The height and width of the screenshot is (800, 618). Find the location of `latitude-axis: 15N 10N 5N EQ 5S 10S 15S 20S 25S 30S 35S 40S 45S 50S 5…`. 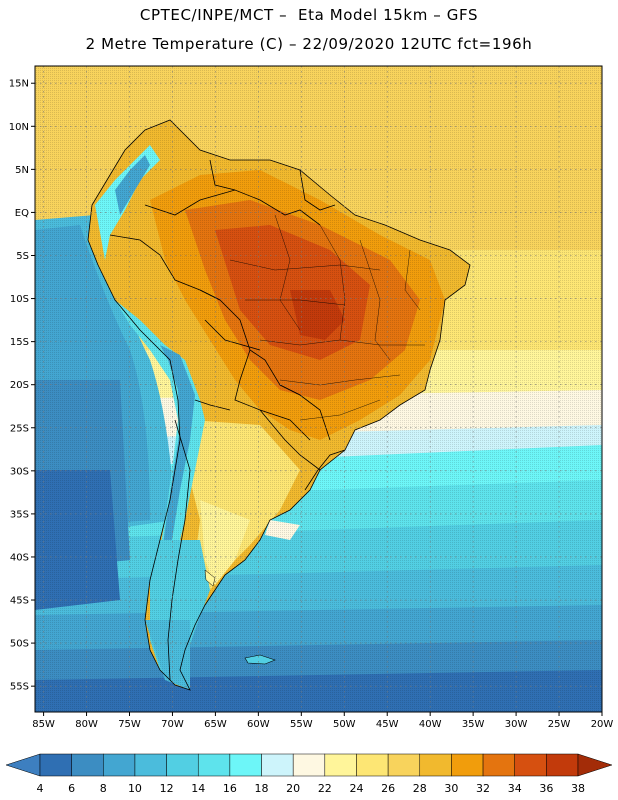

latitude-axis: 15N 10N 5N EQ 5S 10S 15S 20S 25S 30S 35S 40S 45S 50S 5… is located at coordinates (22, 386).